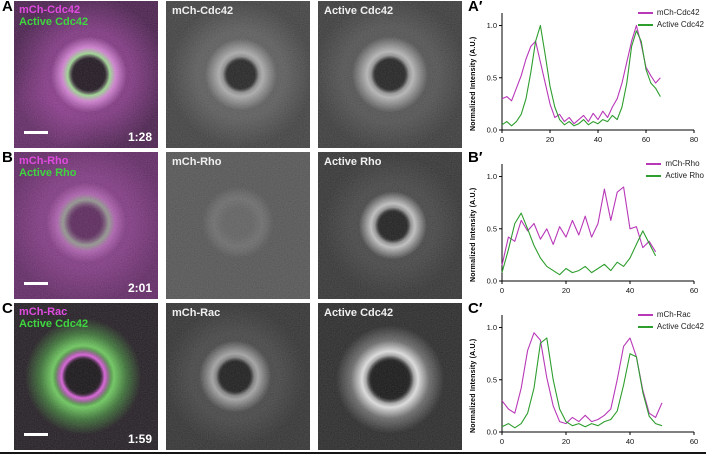 This screenshot has width=706, height=454. I want to click on legend-item: mCh-Cdc42, so click(670, 12).